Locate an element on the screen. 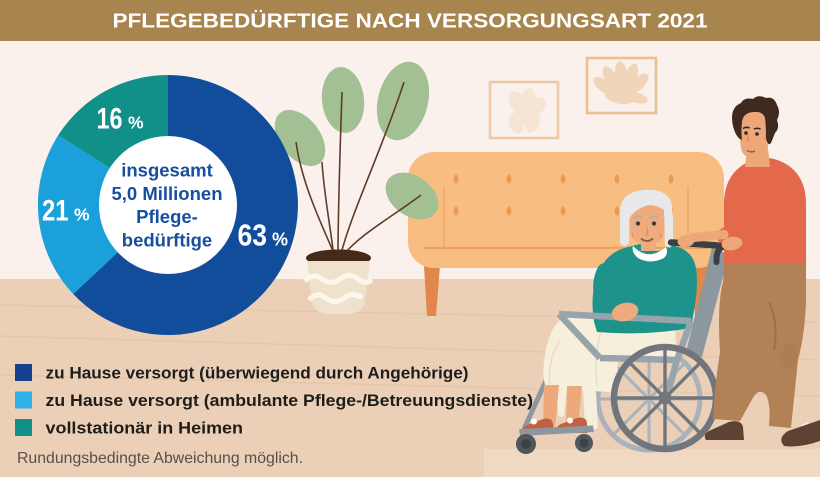 The height and width of the screenshot is (477, 820). svg-text: 16 is located at coordinates (110, 119).